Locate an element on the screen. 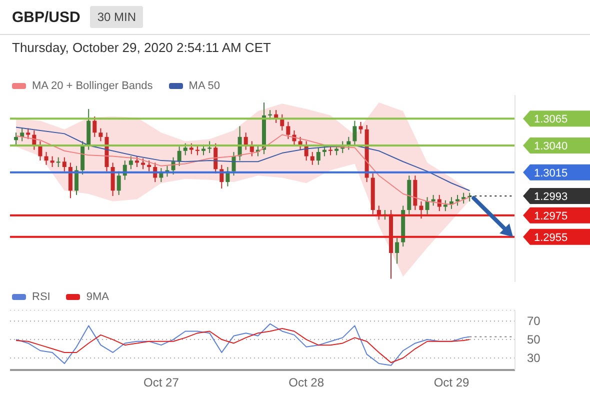 The width and height of the screenshot is (590, 400). x-tick-label: Oct 29 is located at coordinates (452, 383).